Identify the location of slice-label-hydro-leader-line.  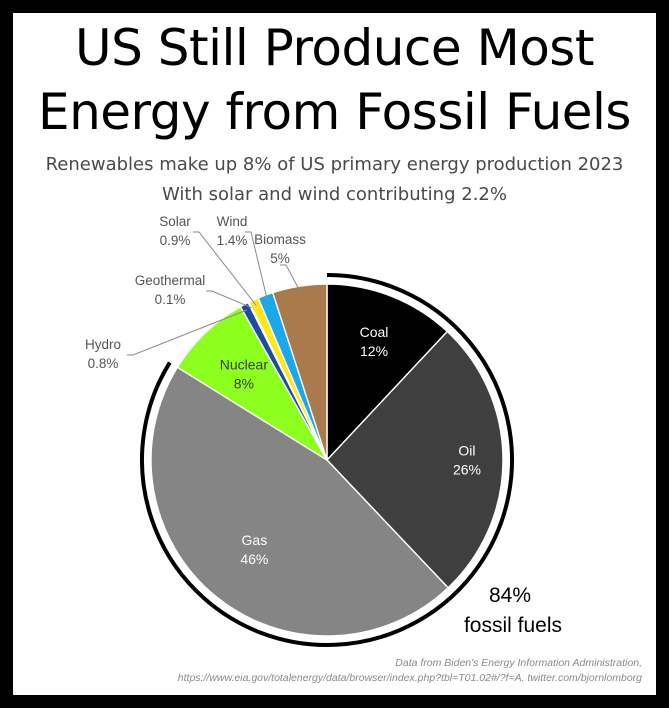
(187, 332).